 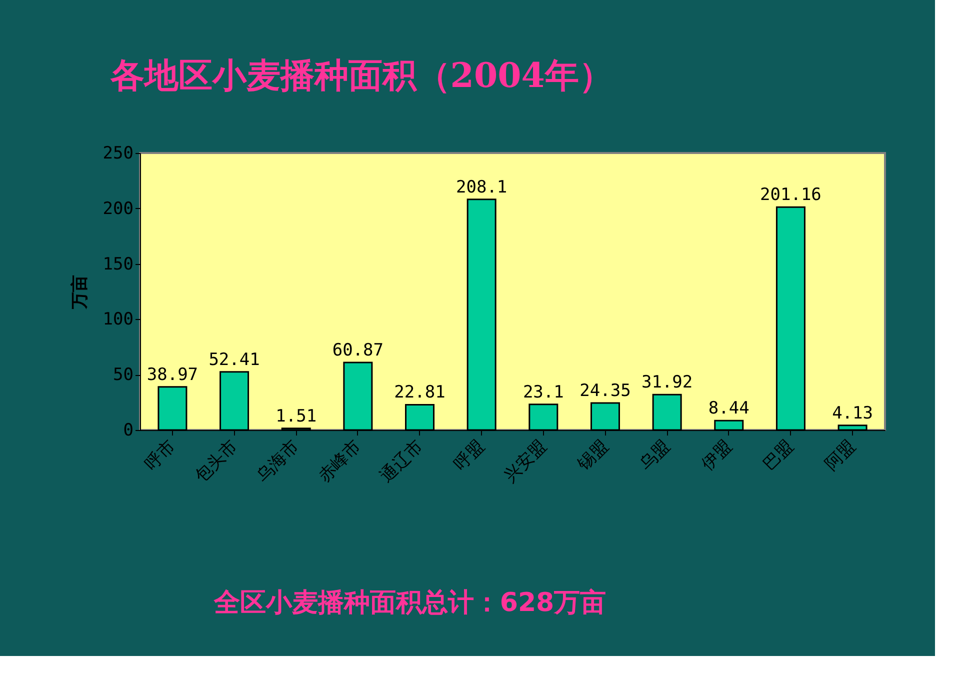 I want to click on y-tick-label: 200, so click(x=118, y=208).